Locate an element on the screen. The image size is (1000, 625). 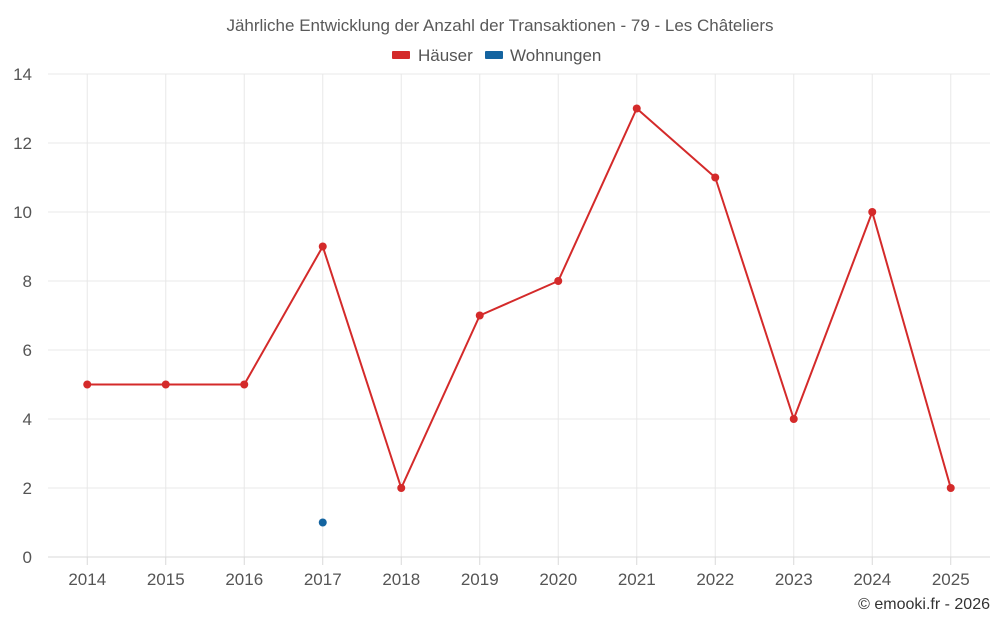
legend-item-wohnungen: Wohnungen is located at coordinates (543, 55).